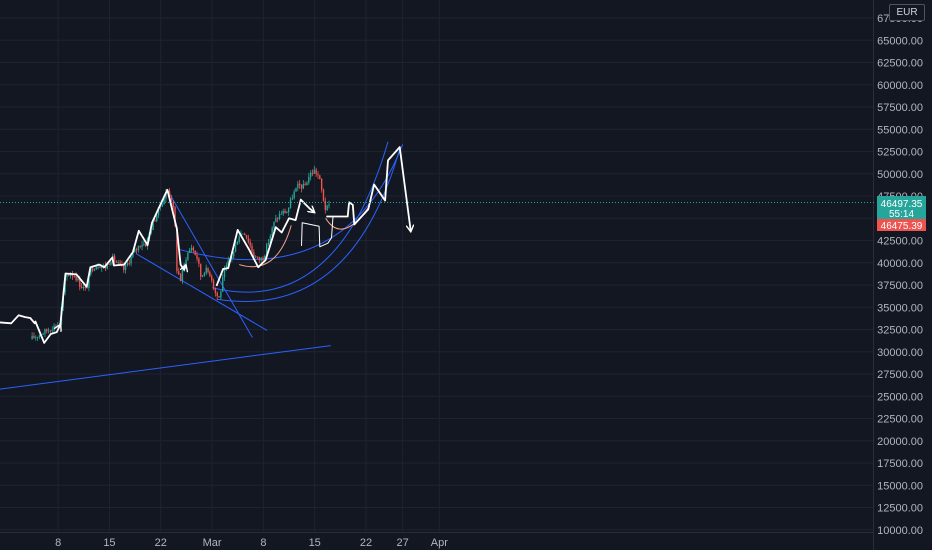 This screenshot has height=550, width=932. Describe the element at coordinates (212, 543) in the screenshot. I see `x-tick-label: Mar` at that location.